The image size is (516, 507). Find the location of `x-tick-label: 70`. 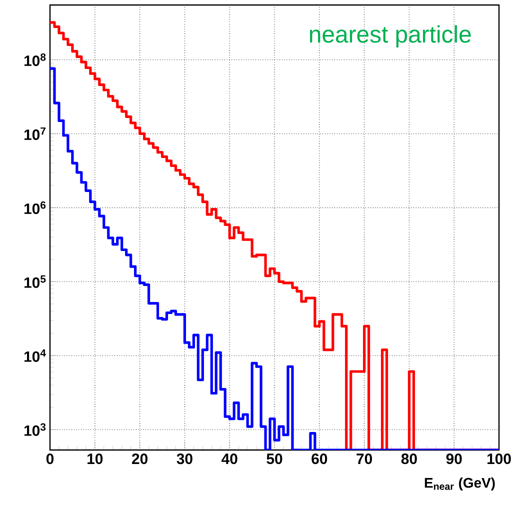

x-tick-label: 70 is located at coordinates (364, 459).